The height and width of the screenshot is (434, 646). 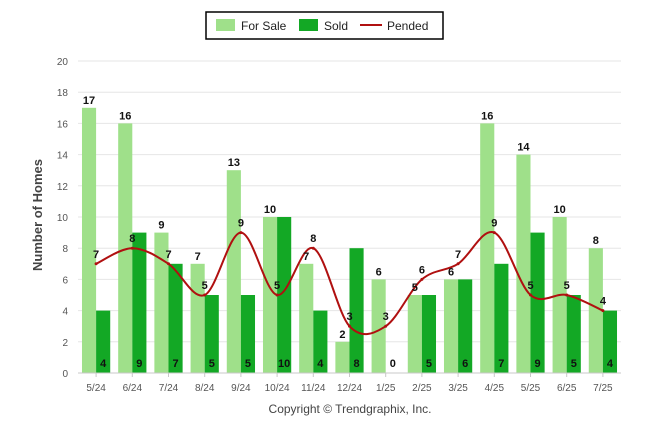 What do you see at coordinates (63, 218) in the screenshot?
I see `y-tick-label: 10` at bounding box center [63, 218].